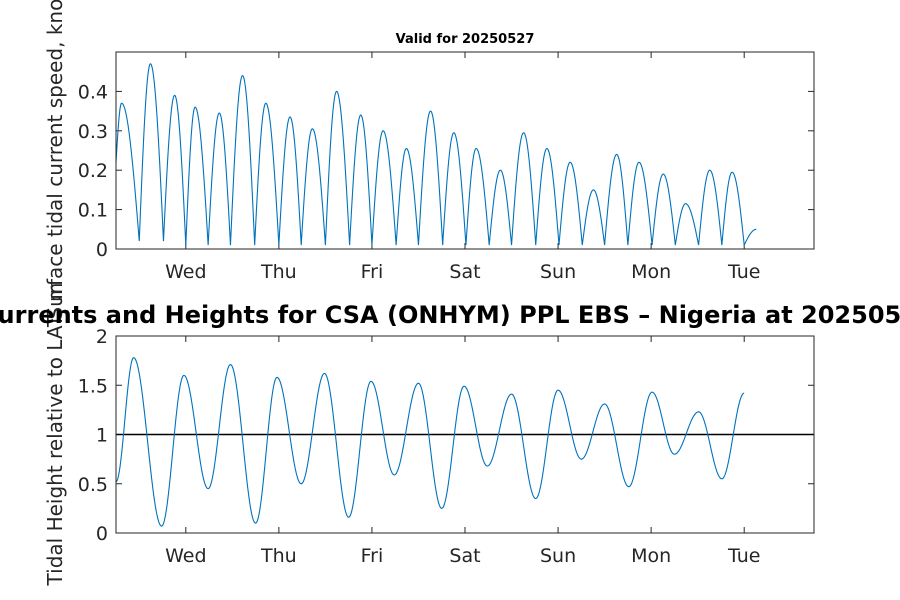 Image resolution: width=900 pixels, height=600 pixels. I want to click on y-tick-label: 1.5, so click(93, 386).